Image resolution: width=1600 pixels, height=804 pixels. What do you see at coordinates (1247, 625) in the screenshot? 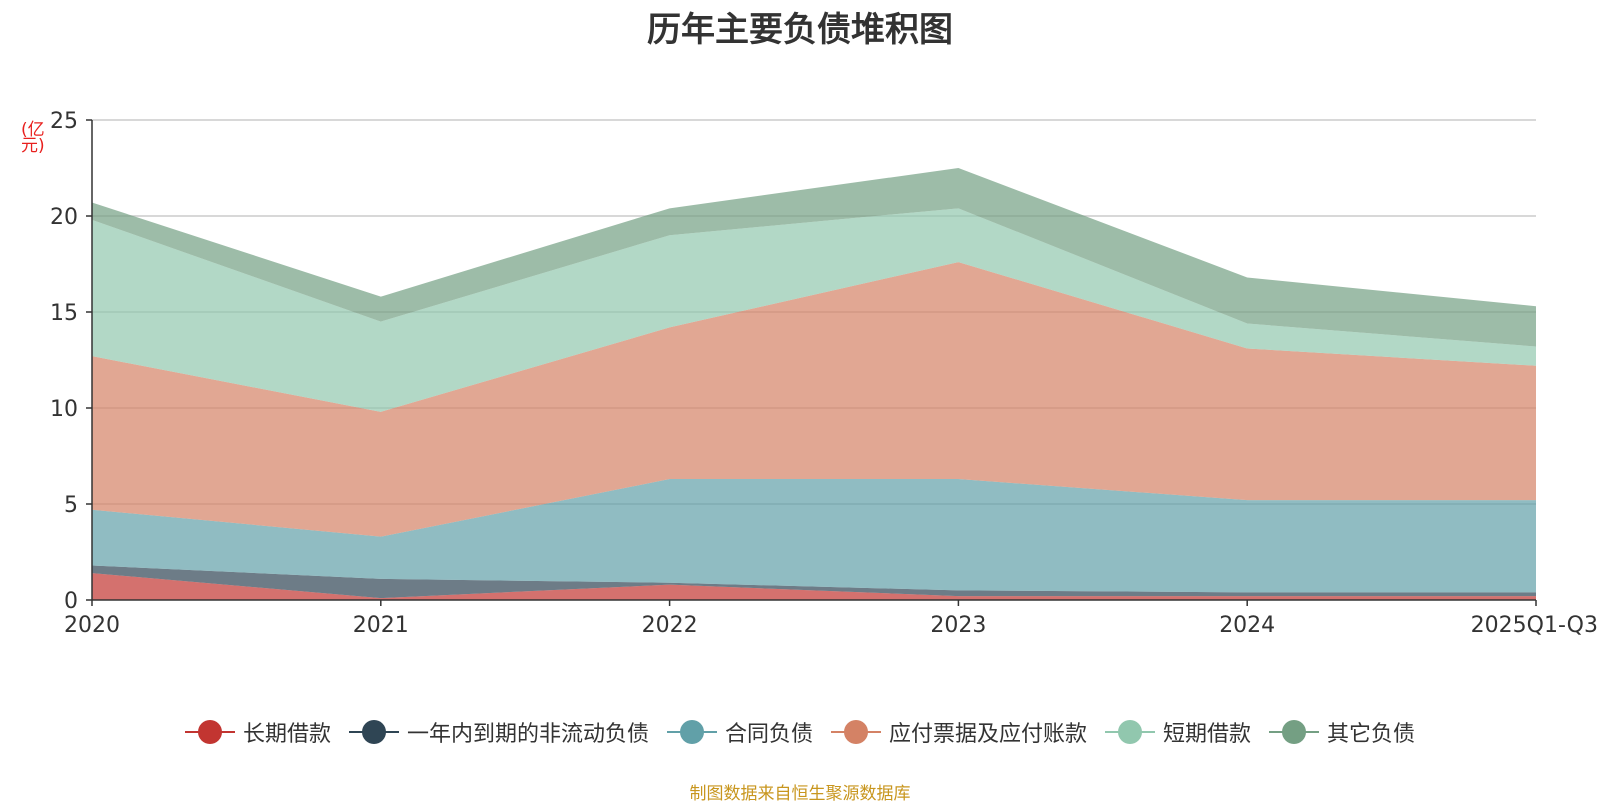
I see `x-tick-label-4: 2024` at bounding box center [1247, 625].